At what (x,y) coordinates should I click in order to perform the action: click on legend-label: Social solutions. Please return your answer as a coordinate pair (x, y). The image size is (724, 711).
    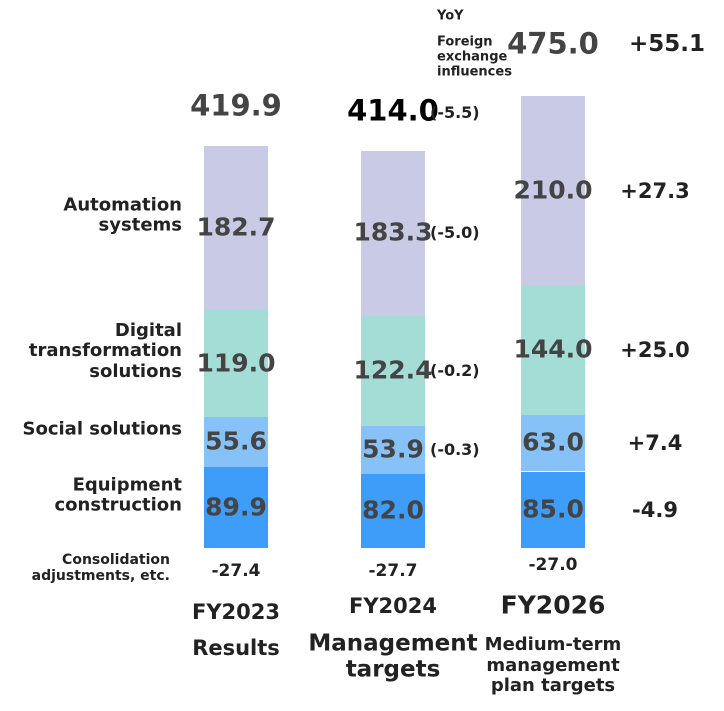
    Looking at the image, I should click on (102, 429).